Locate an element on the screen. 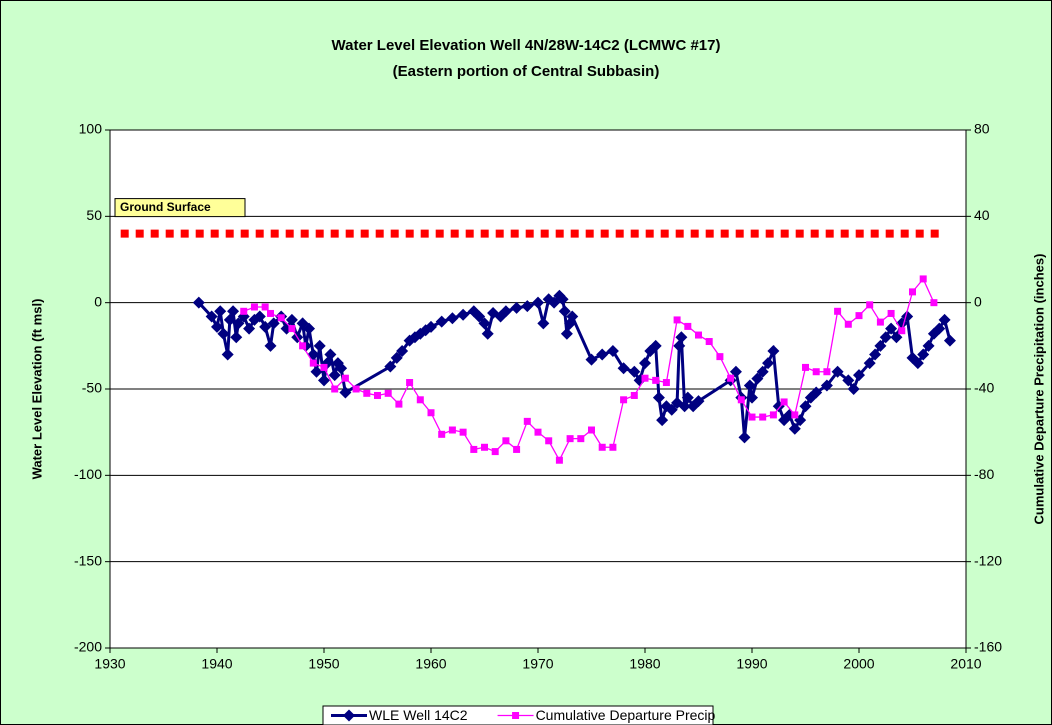  legend-marker is located at coordinates (349, 715).